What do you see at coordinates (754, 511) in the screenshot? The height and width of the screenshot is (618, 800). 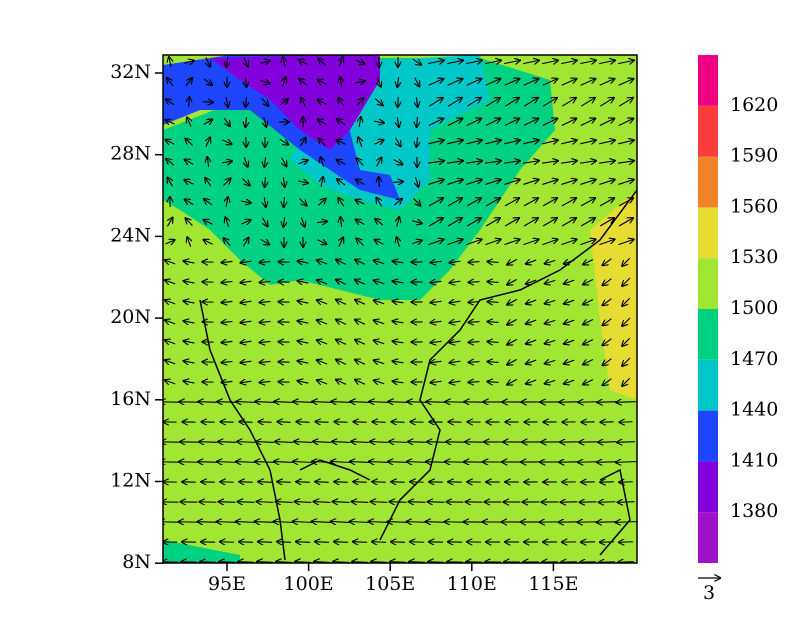 I see `colorbar-label: 1380` at bounding box center [754, 511].